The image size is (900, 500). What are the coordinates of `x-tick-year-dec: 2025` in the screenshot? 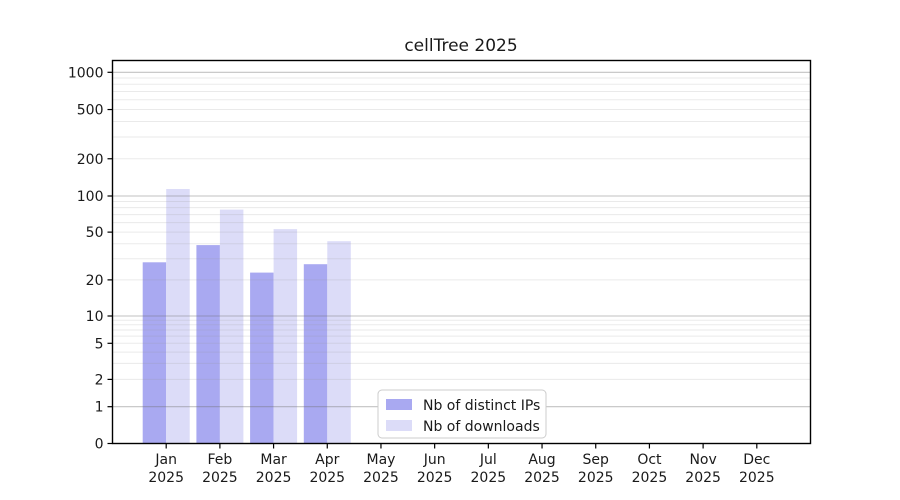 It's located at (757, 478).